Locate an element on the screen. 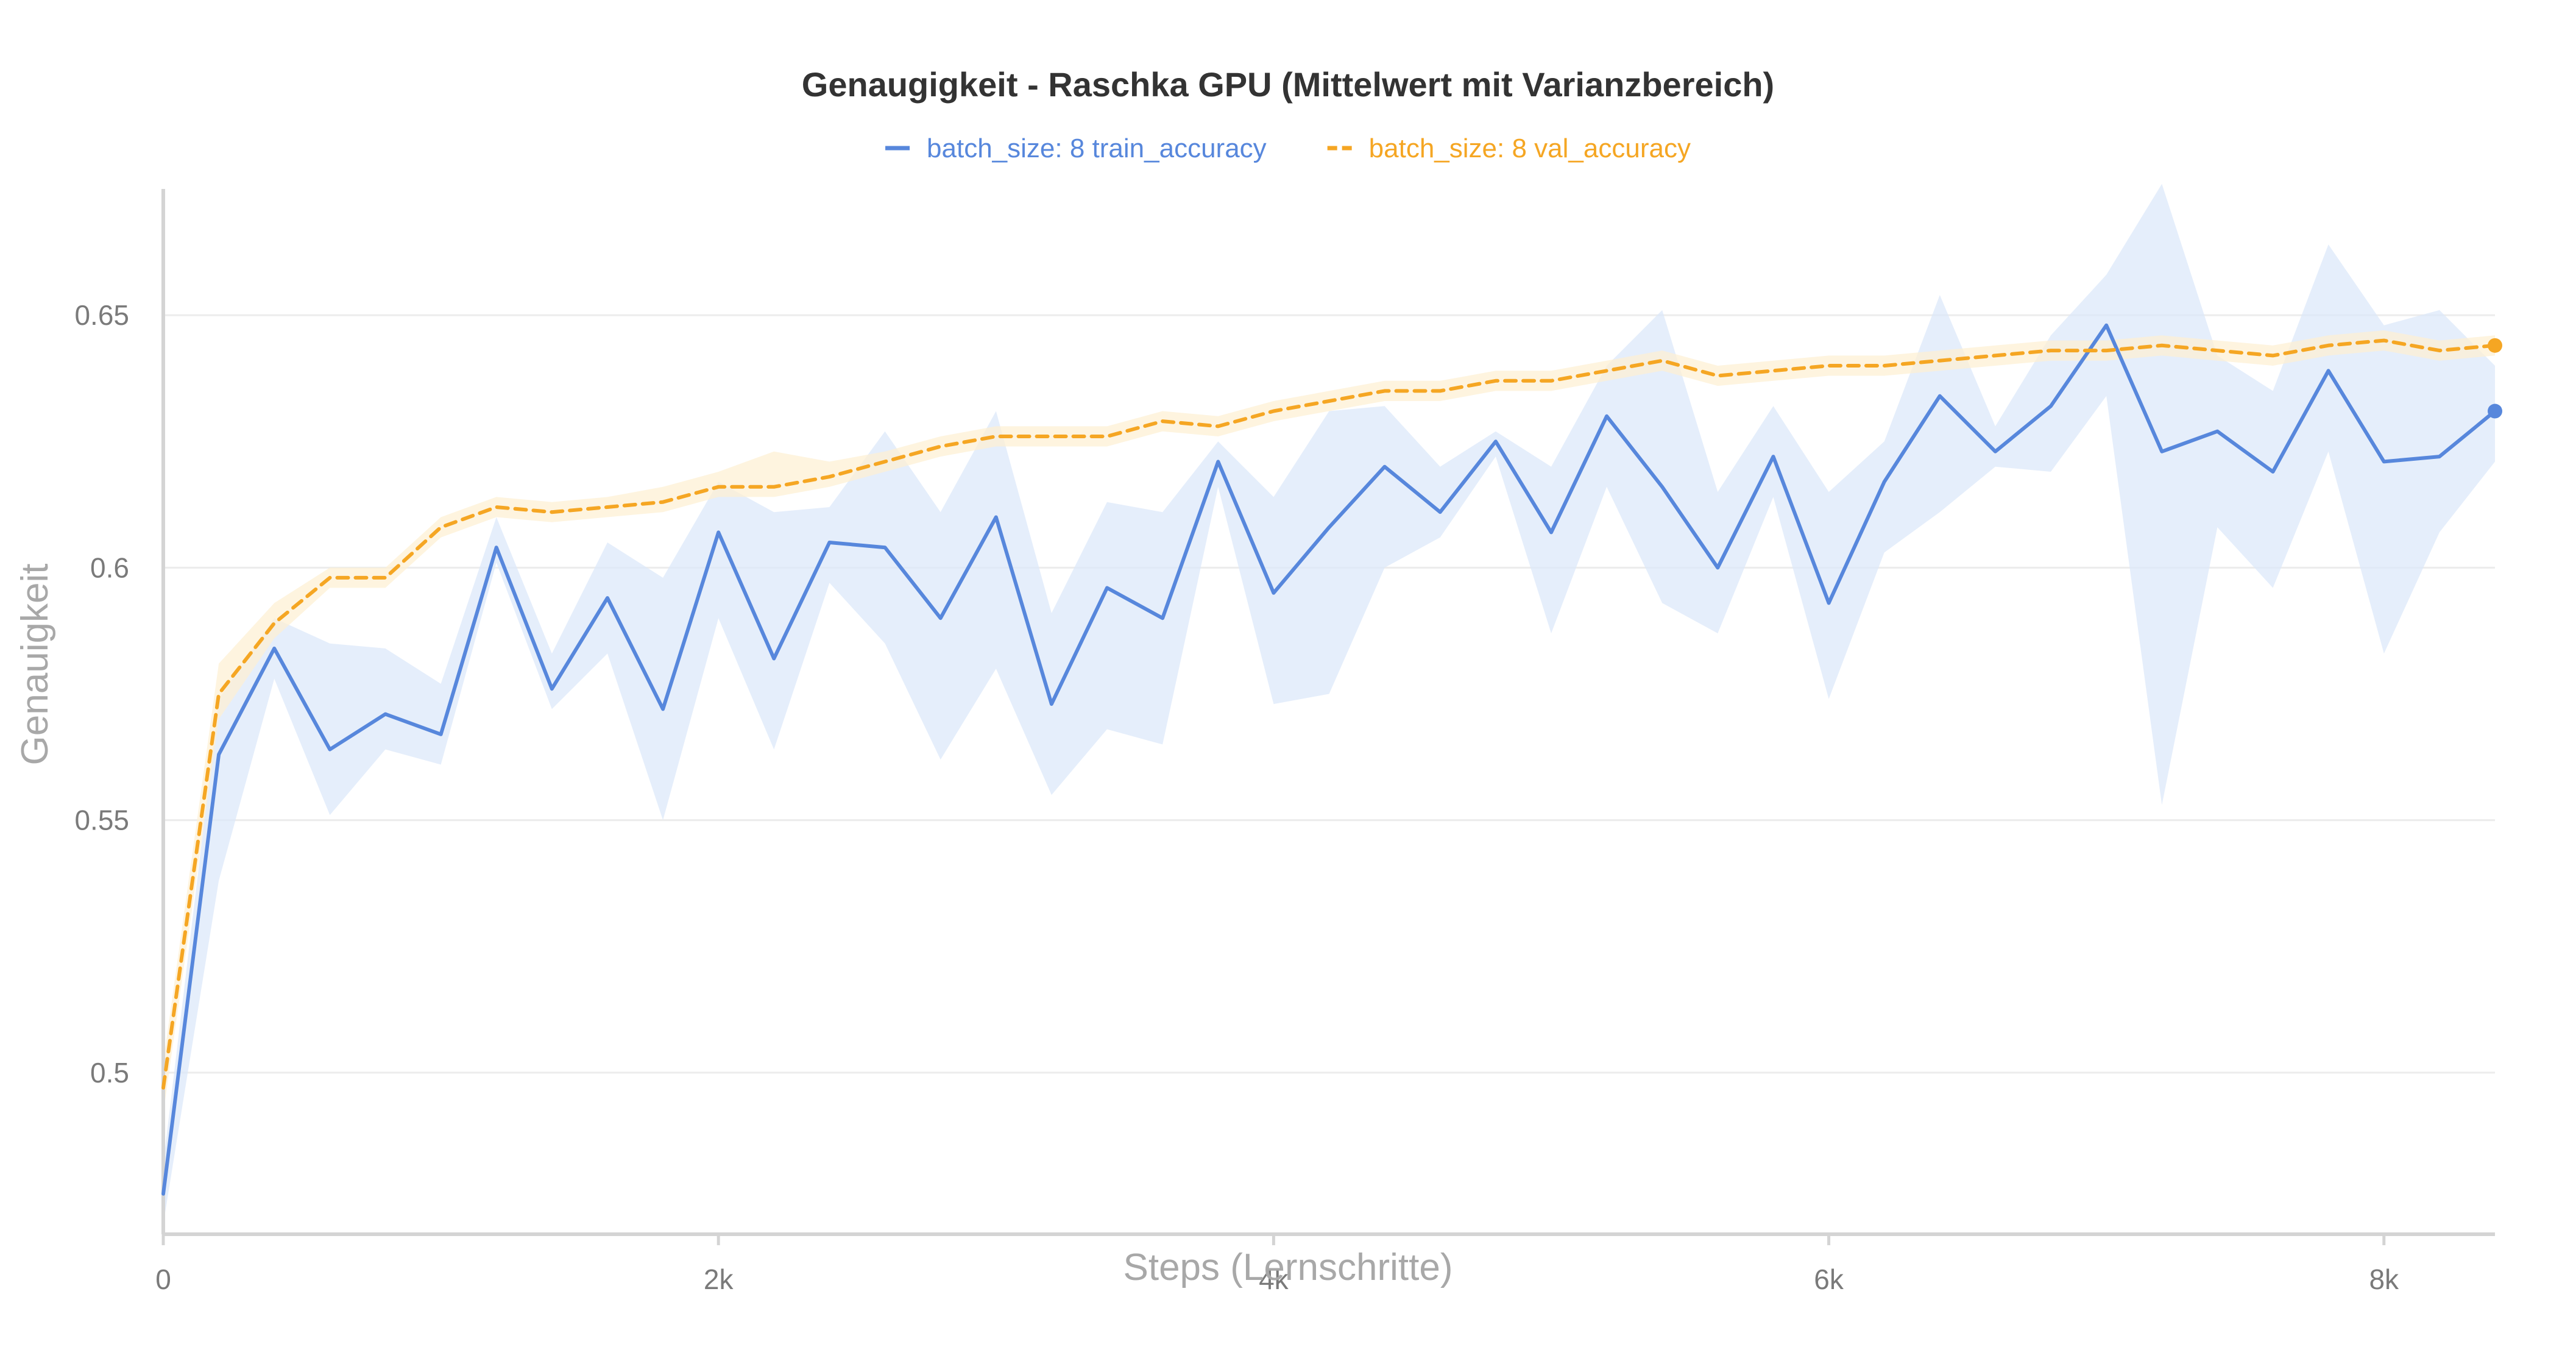 The image size is (2576, 1361). y-tick-label: 0.6 is located at coordinates (109, 567).